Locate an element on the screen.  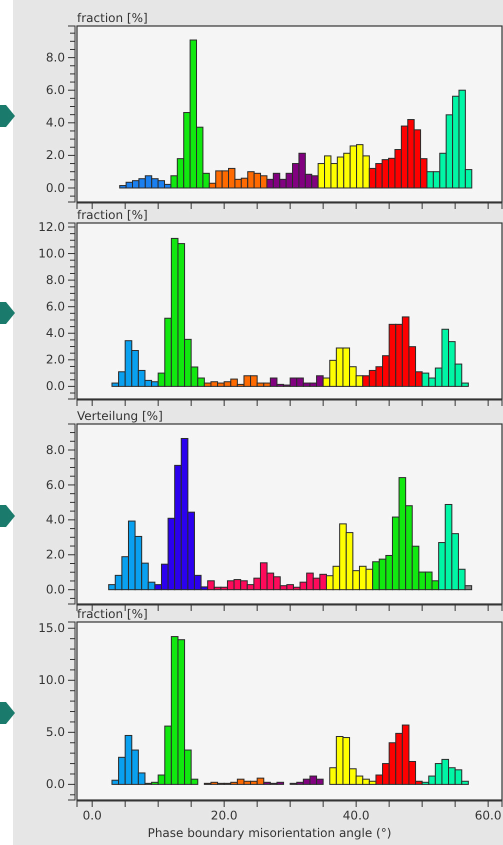
y-tick-label: 5.0 is located at coordinates (55, 732).